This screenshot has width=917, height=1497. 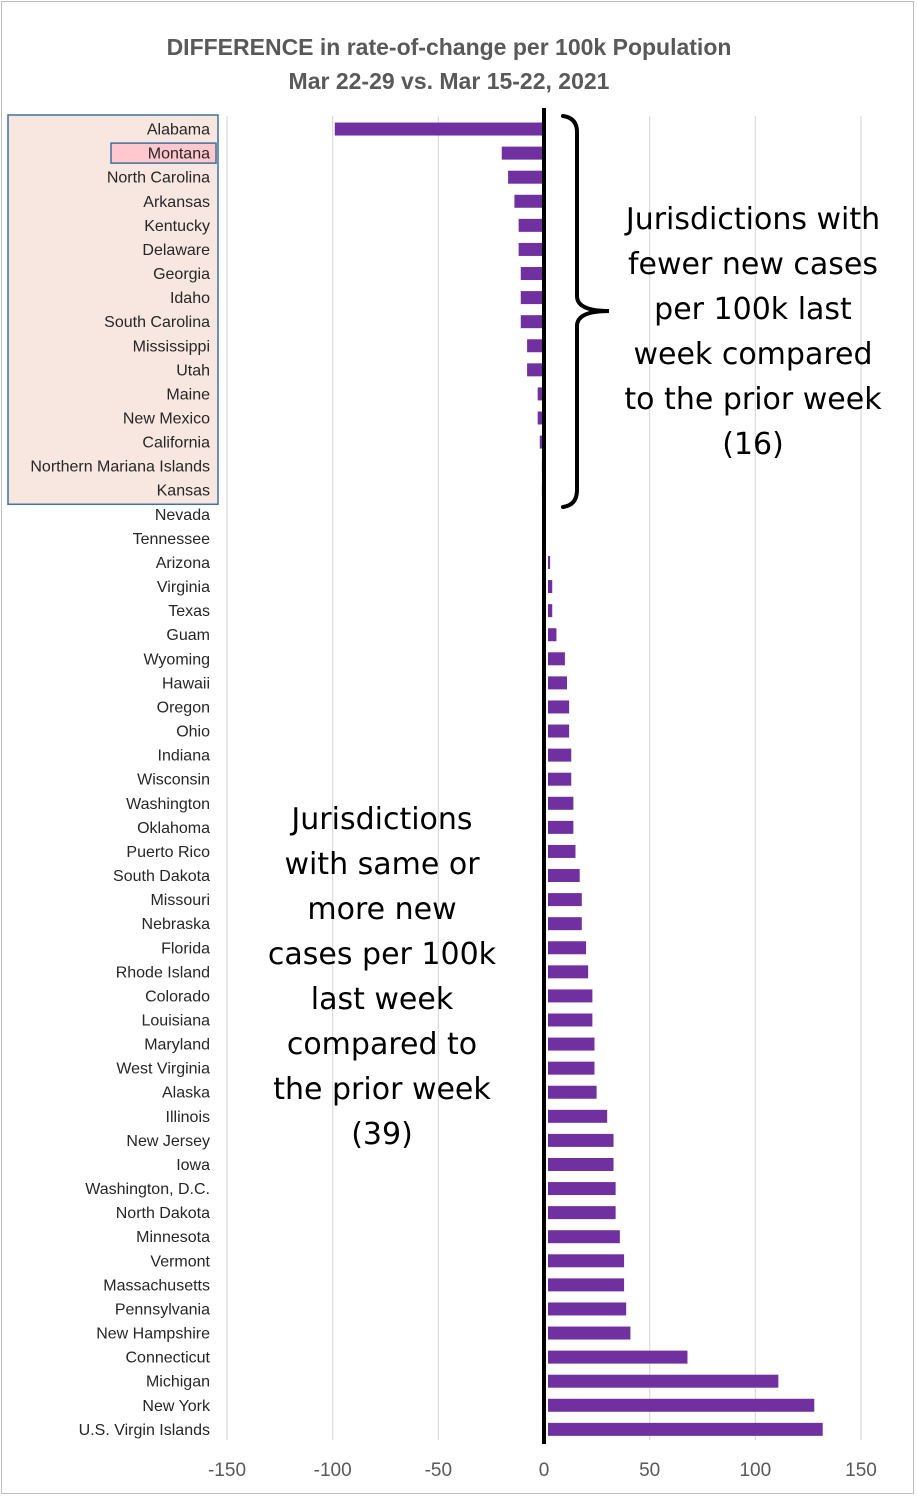 I want to click on x-tick-label: -50, so click(x=438, y=1470).